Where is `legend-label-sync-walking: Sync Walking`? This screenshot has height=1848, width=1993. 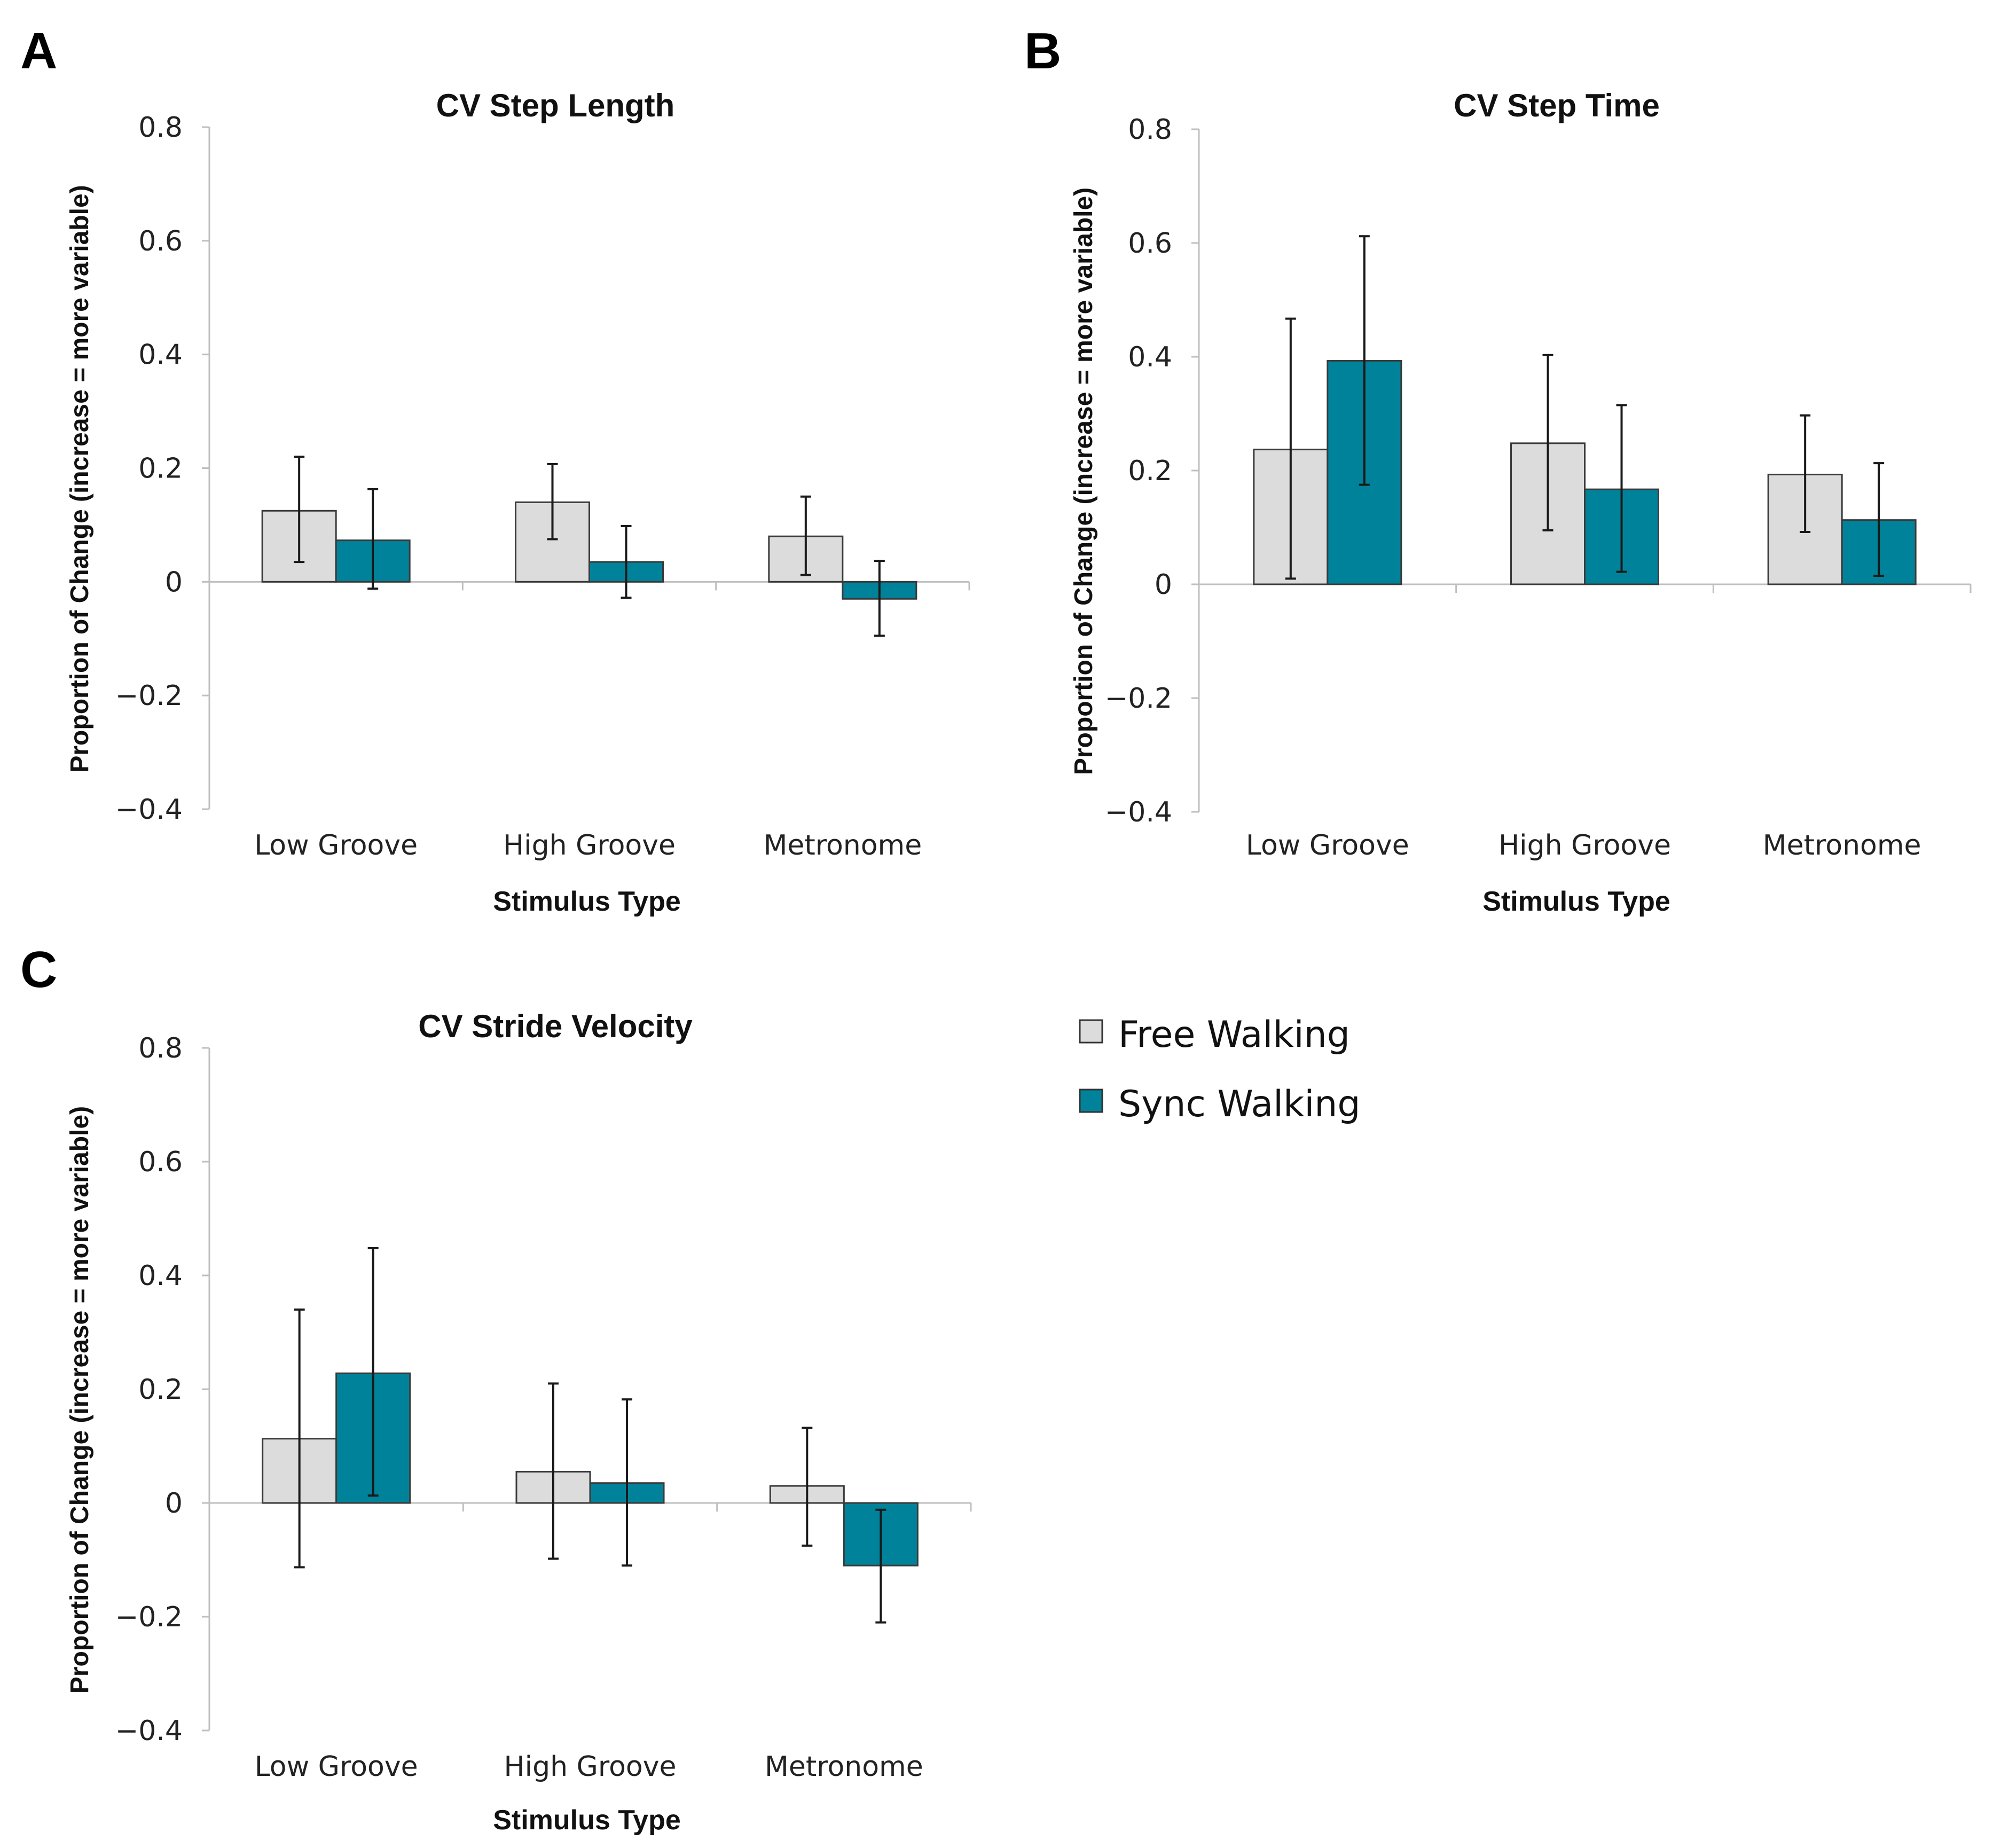 legend-label-sync-walking: Sync Walking is located at coordinates (1239, 1104).